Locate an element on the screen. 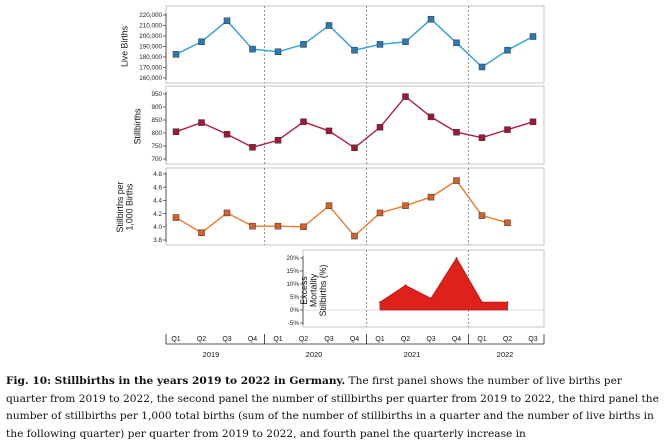 Image resolution: width=667 pixels, height=448 pixels. y-tick-label: 3.8 is located at coordinates (157, 240).